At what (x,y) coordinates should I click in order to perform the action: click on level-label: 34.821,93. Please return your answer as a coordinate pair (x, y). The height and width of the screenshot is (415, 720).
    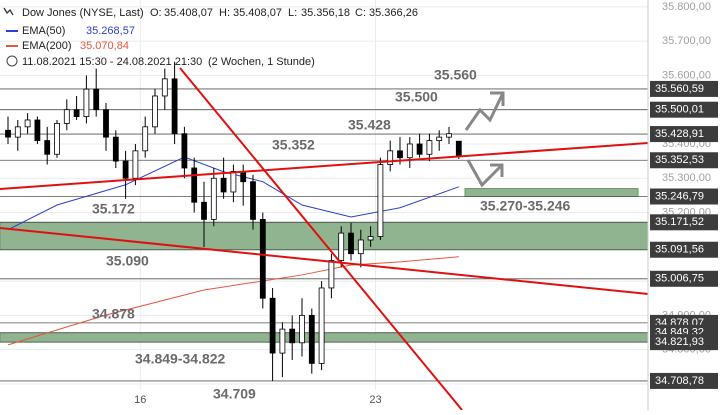
    Looking at the image, I should click on (679, 342).